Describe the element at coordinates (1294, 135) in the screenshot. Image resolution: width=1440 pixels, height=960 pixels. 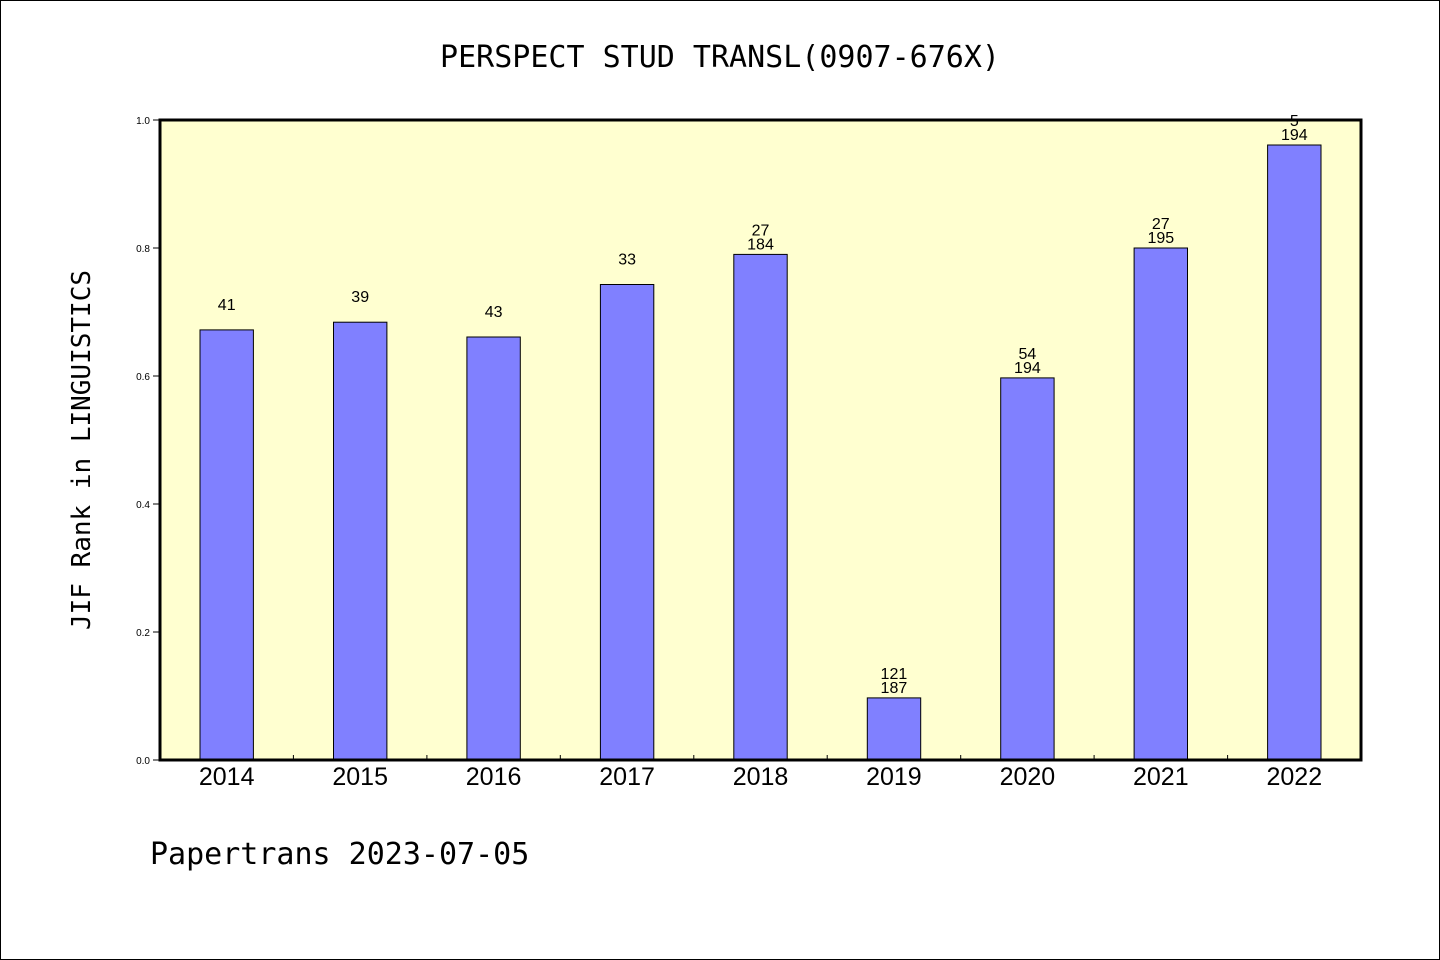
I see `bar-label-2022: 194` at that location.